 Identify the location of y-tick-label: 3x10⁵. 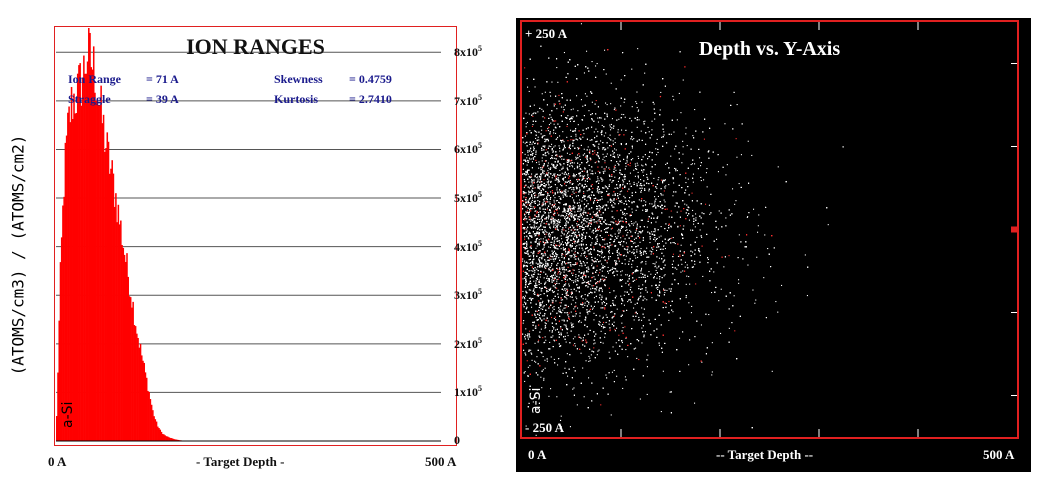
(468, 295).